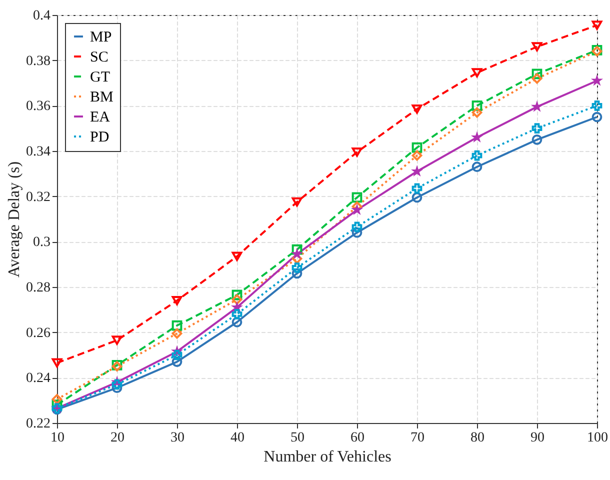 This screenshot has width=610, height=480. Describe the element at coordinates (328, 457) in the screenshot. I see `x-axis-title: Number of Vehicles` at that location.